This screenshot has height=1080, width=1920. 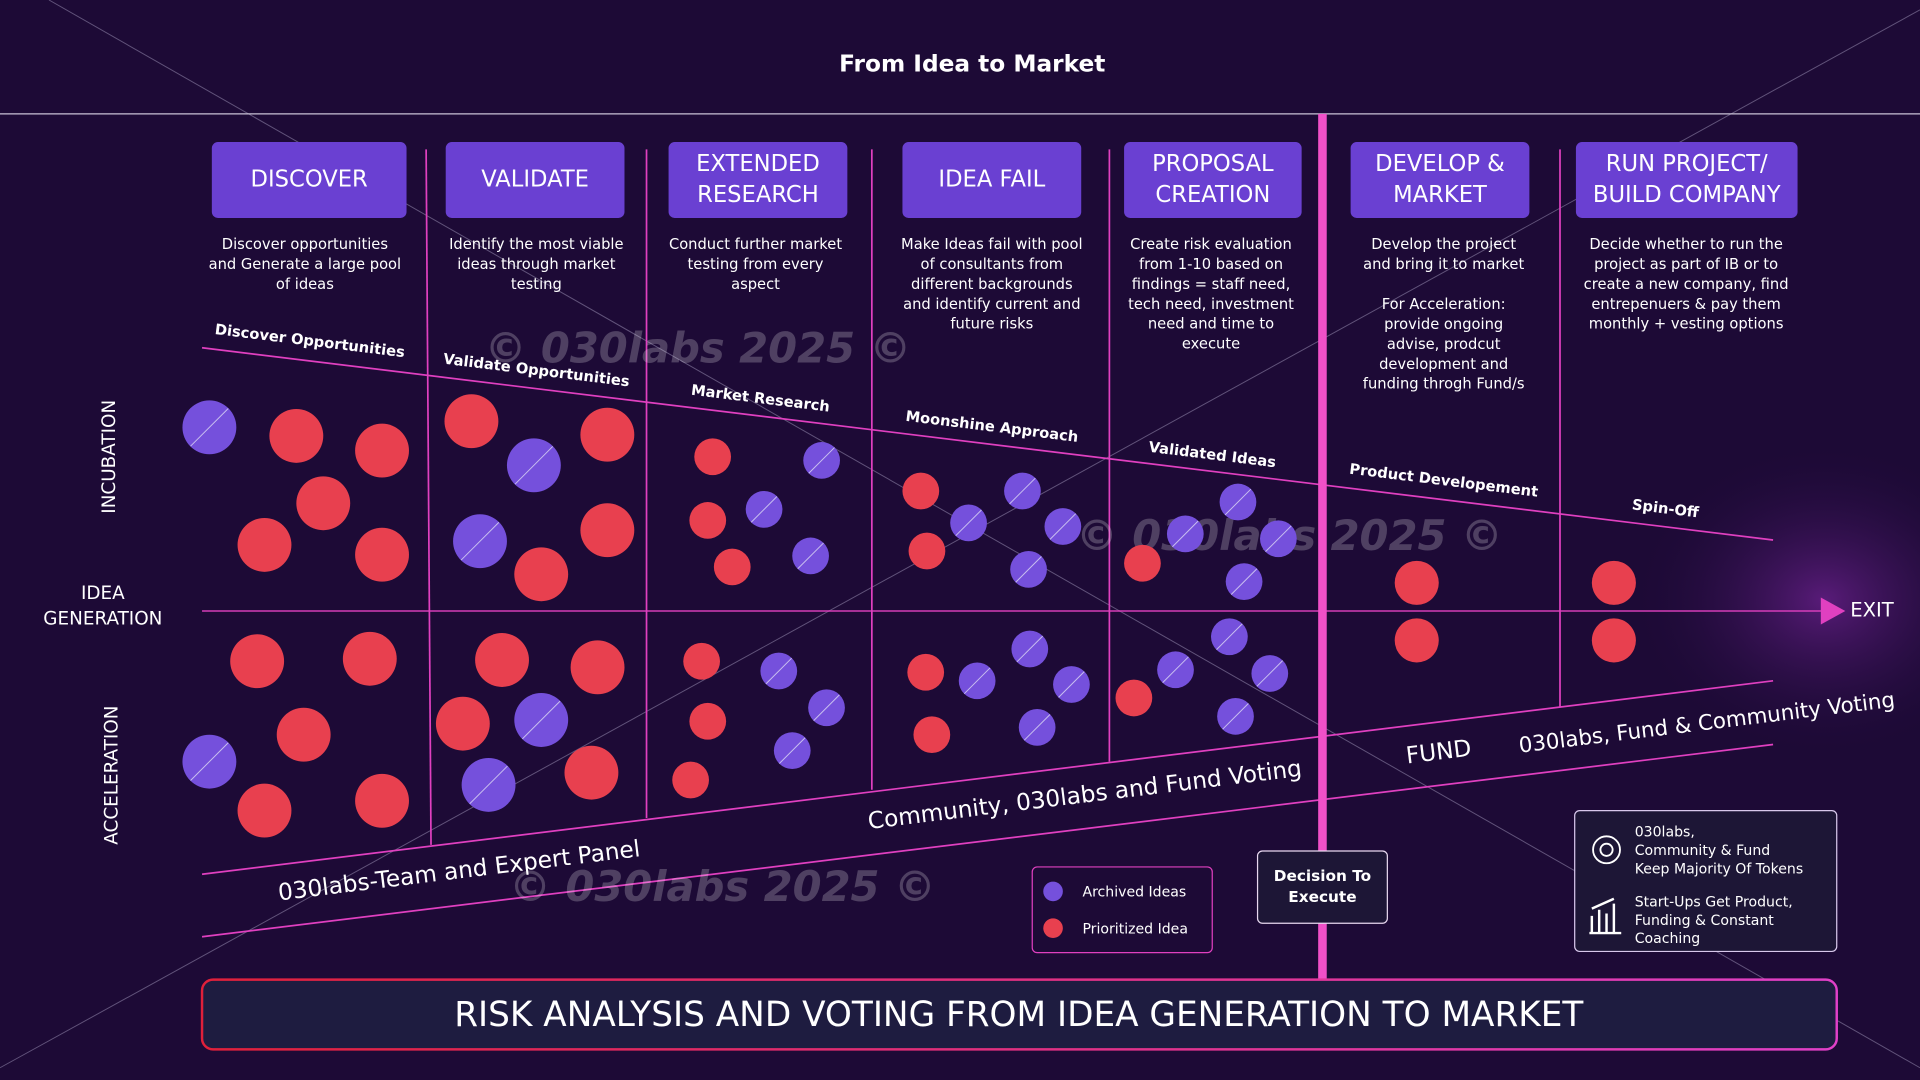 What do you see at coordinates (1134, 893) in the screenshot?
I see `legend-label: Archived Ideas` at bounding box center [1134, 893].